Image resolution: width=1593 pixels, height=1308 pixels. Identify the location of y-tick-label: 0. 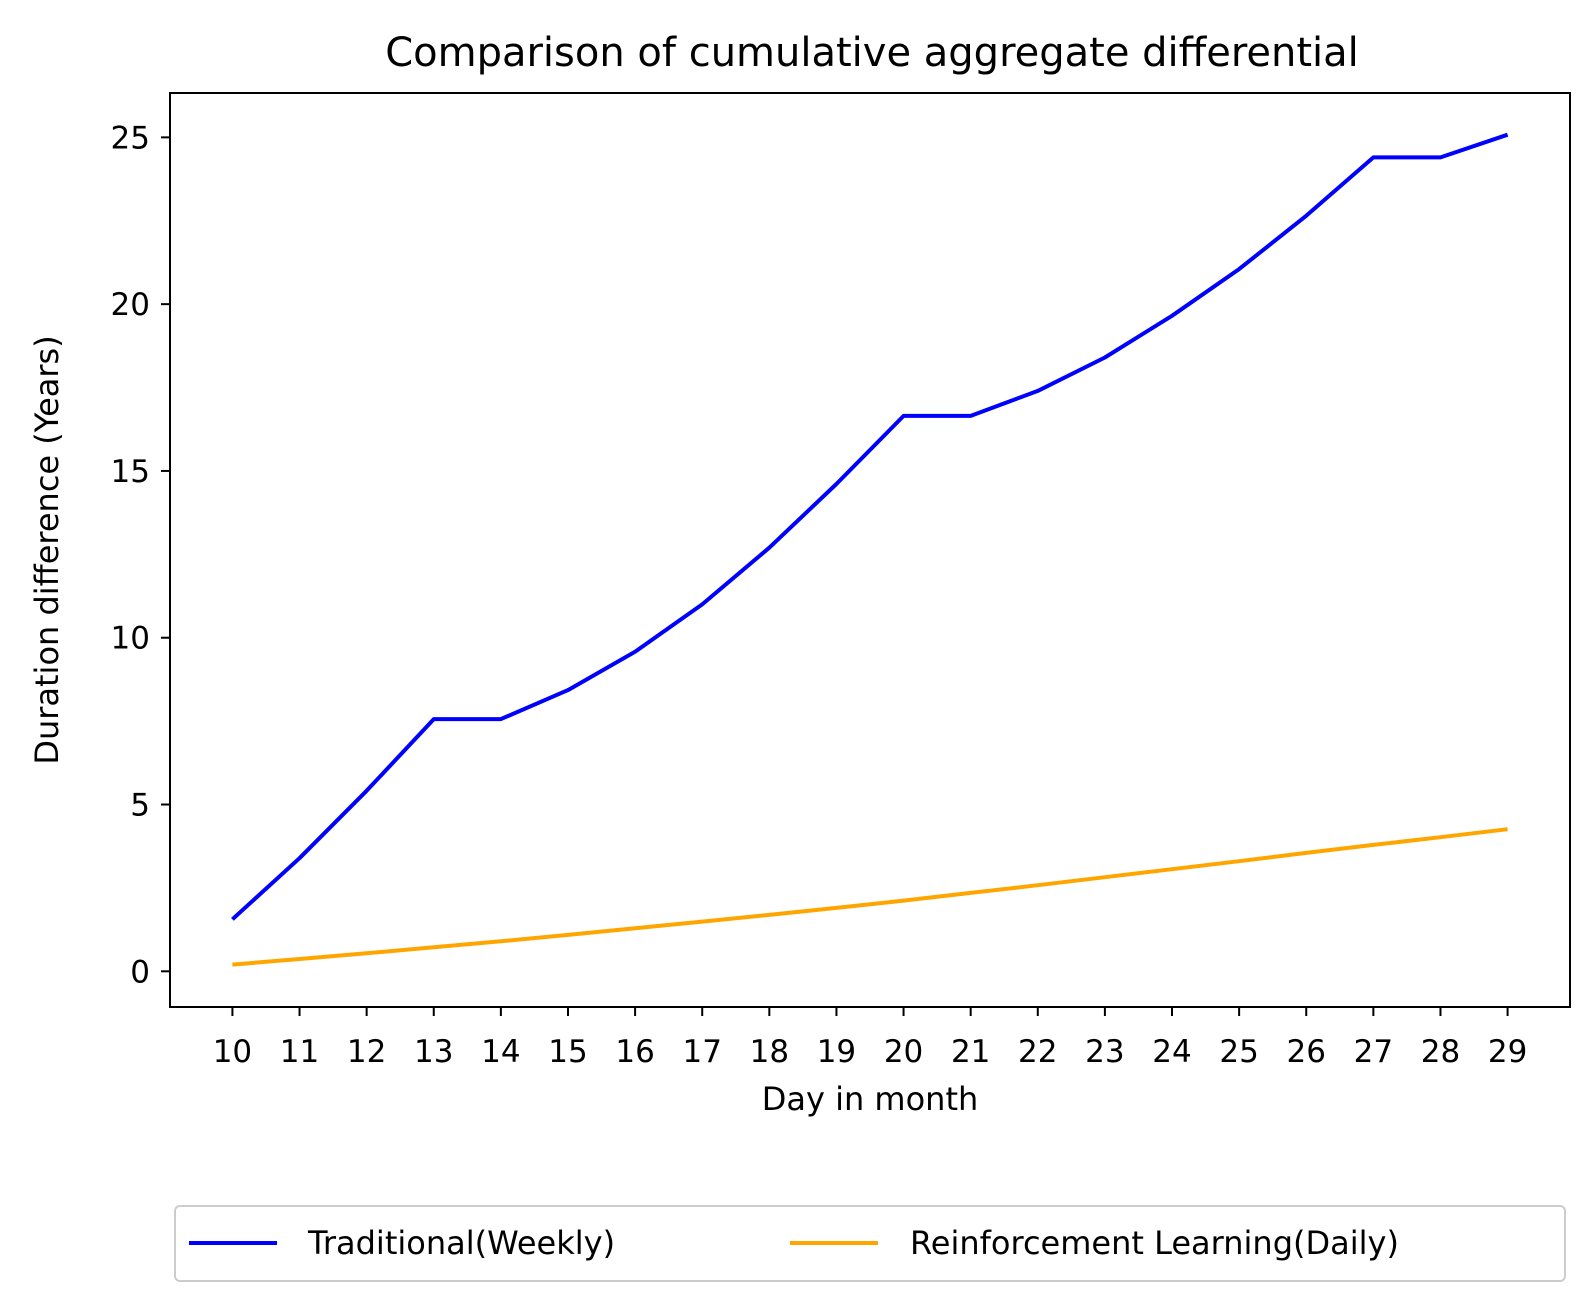
(140, 972).